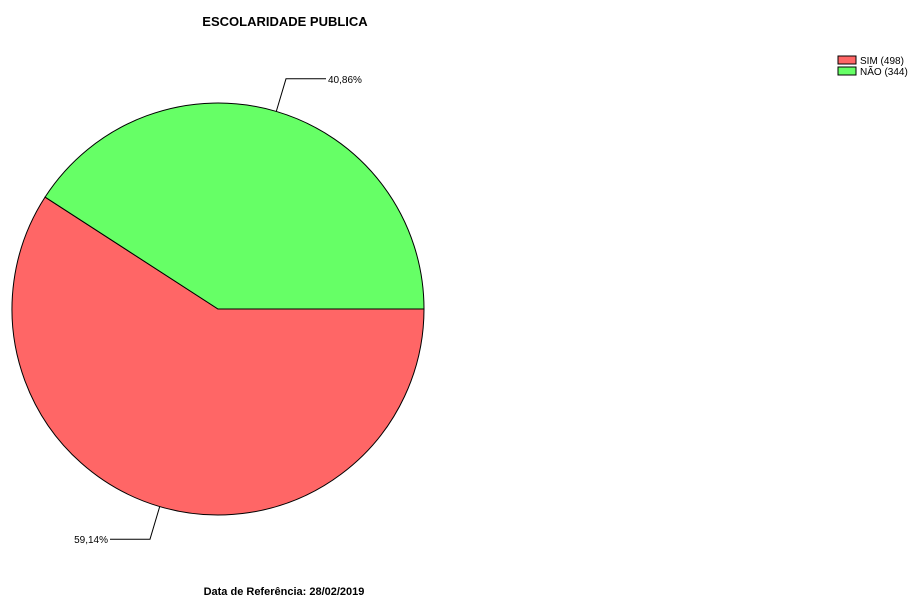  What do you see at coordinates (345, 80) in the screenshot?
I see `percent-label-nao: 40,86%` at bounding box center [345, 80].